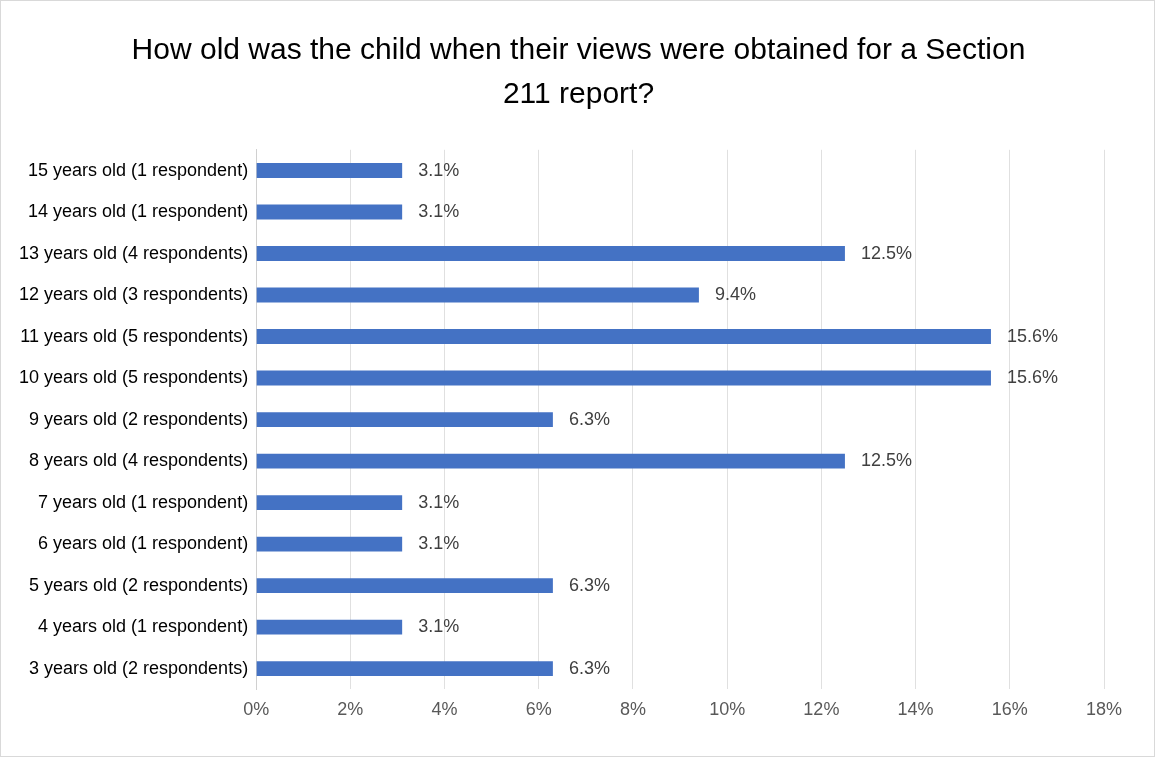 Image resolution: width=1155 pixels, height=757 pixels. Describe the element at coordinates (138, 211) in the screenshot. I see `y-tick-label: 14 years old (1 respondent)` at that location.